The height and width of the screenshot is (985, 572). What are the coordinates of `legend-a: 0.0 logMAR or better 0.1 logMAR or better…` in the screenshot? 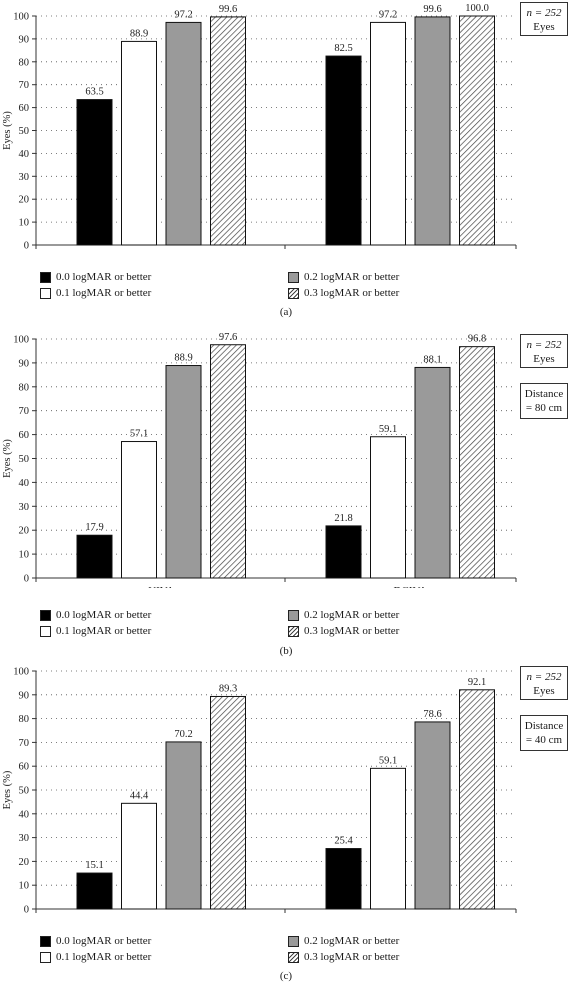 It's located at (286, 290).